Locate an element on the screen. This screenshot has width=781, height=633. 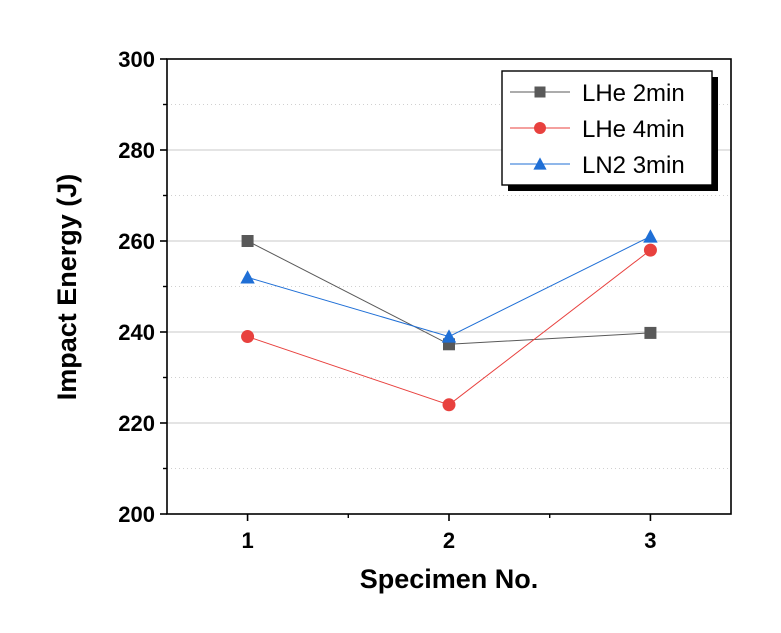
x-tick-label: 1 is located at coordinates (247, 540).